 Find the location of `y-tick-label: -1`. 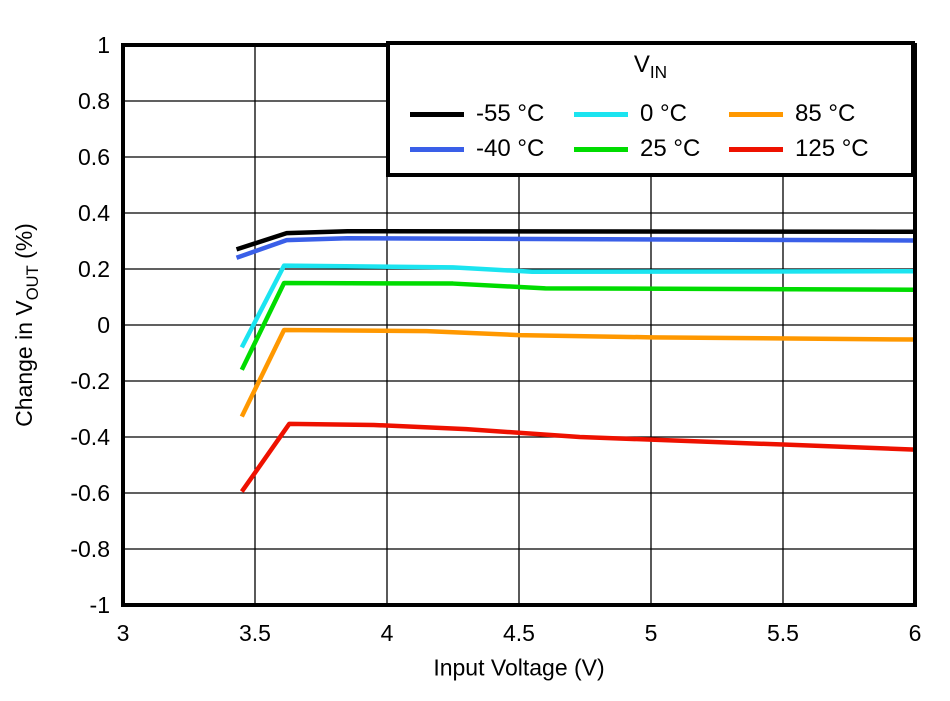

y-tick-label: -1 is located at coordinates (100, 605).